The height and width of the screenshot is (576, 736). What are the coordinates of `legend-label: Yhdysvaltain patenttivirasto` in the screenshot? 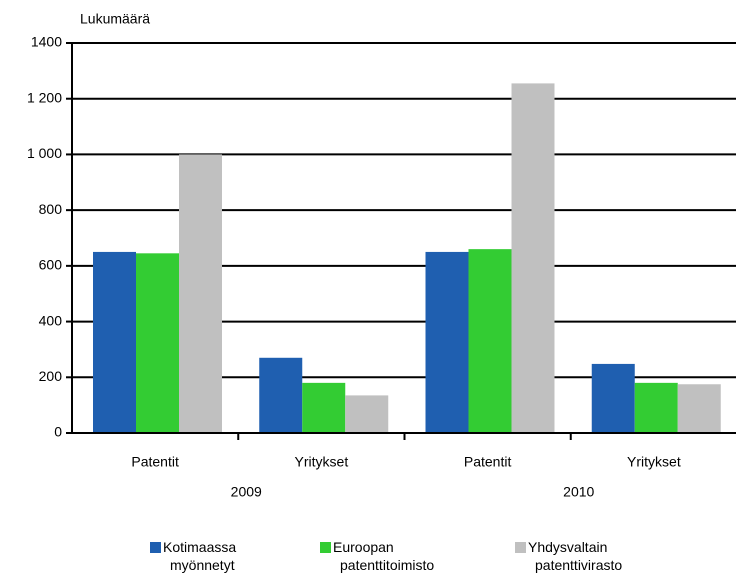 It's located at (575, 556).